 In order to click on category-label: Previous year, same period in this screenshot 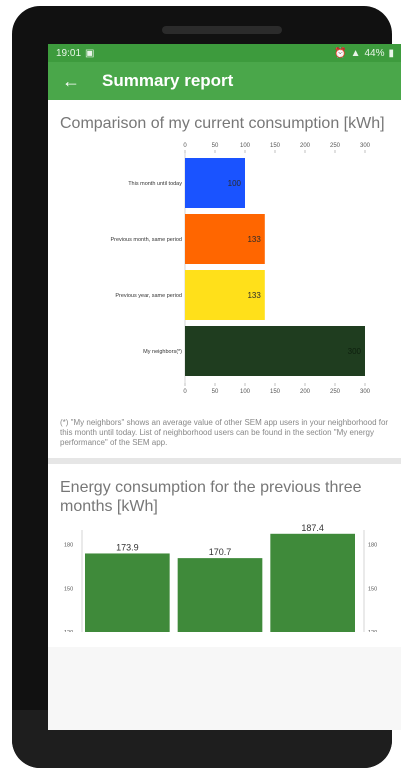, I will do `click(148, 296)`.